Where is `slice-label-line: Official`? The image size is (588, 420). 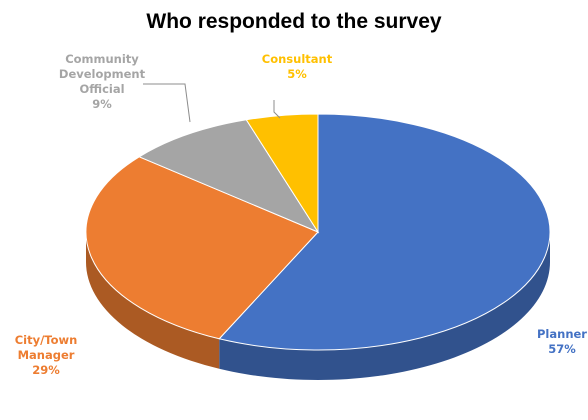 slice-label-line: Official is located at coordinates (101, 89).